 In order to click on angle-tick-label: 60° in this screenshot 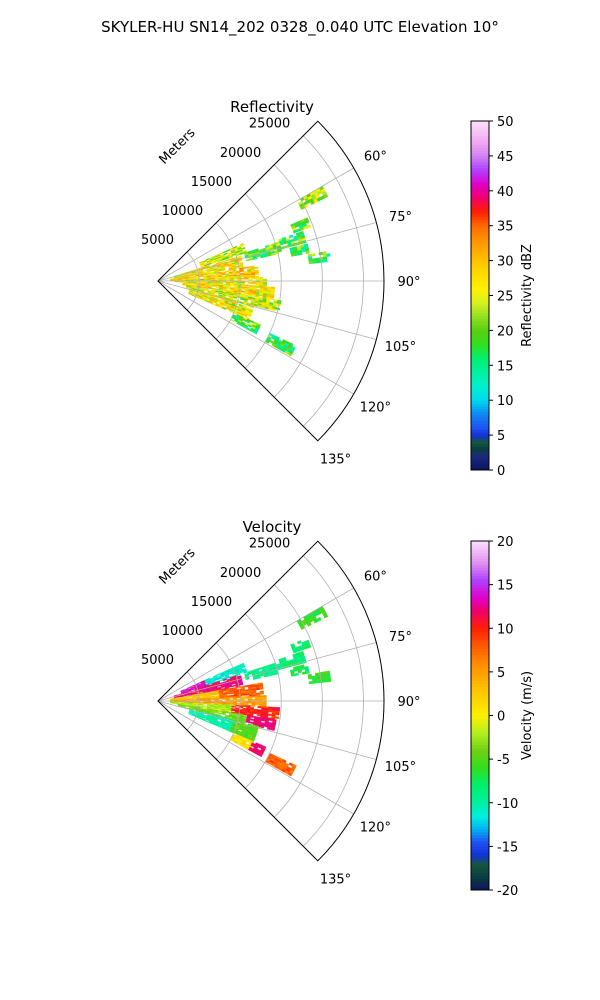, I will do `click(375, 577)`.